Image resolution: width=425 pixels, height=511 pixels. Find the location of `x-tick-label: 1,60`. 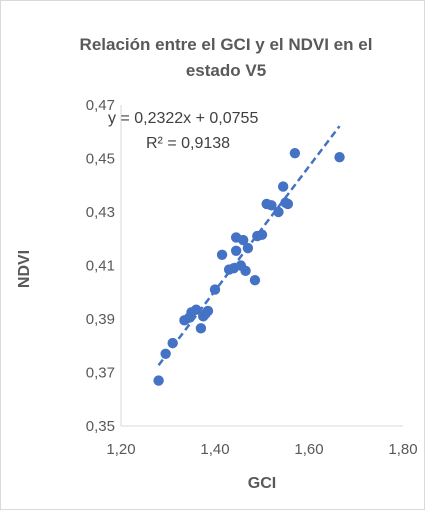

x-tick-label: 1,60 is located at coordinates (308, 449).